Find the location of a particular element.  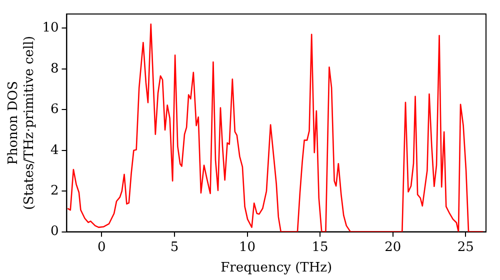

x-tick-label: 10 is located at coordinates (247, 247).